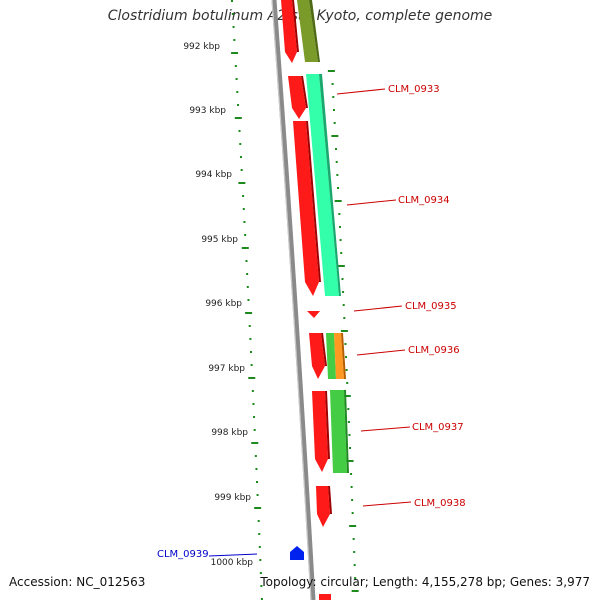 This screenshot has height=600, width=600. Describe the element at coordinates (325, 597) in the screenshot. I see `gene-red-bottom` at that location.